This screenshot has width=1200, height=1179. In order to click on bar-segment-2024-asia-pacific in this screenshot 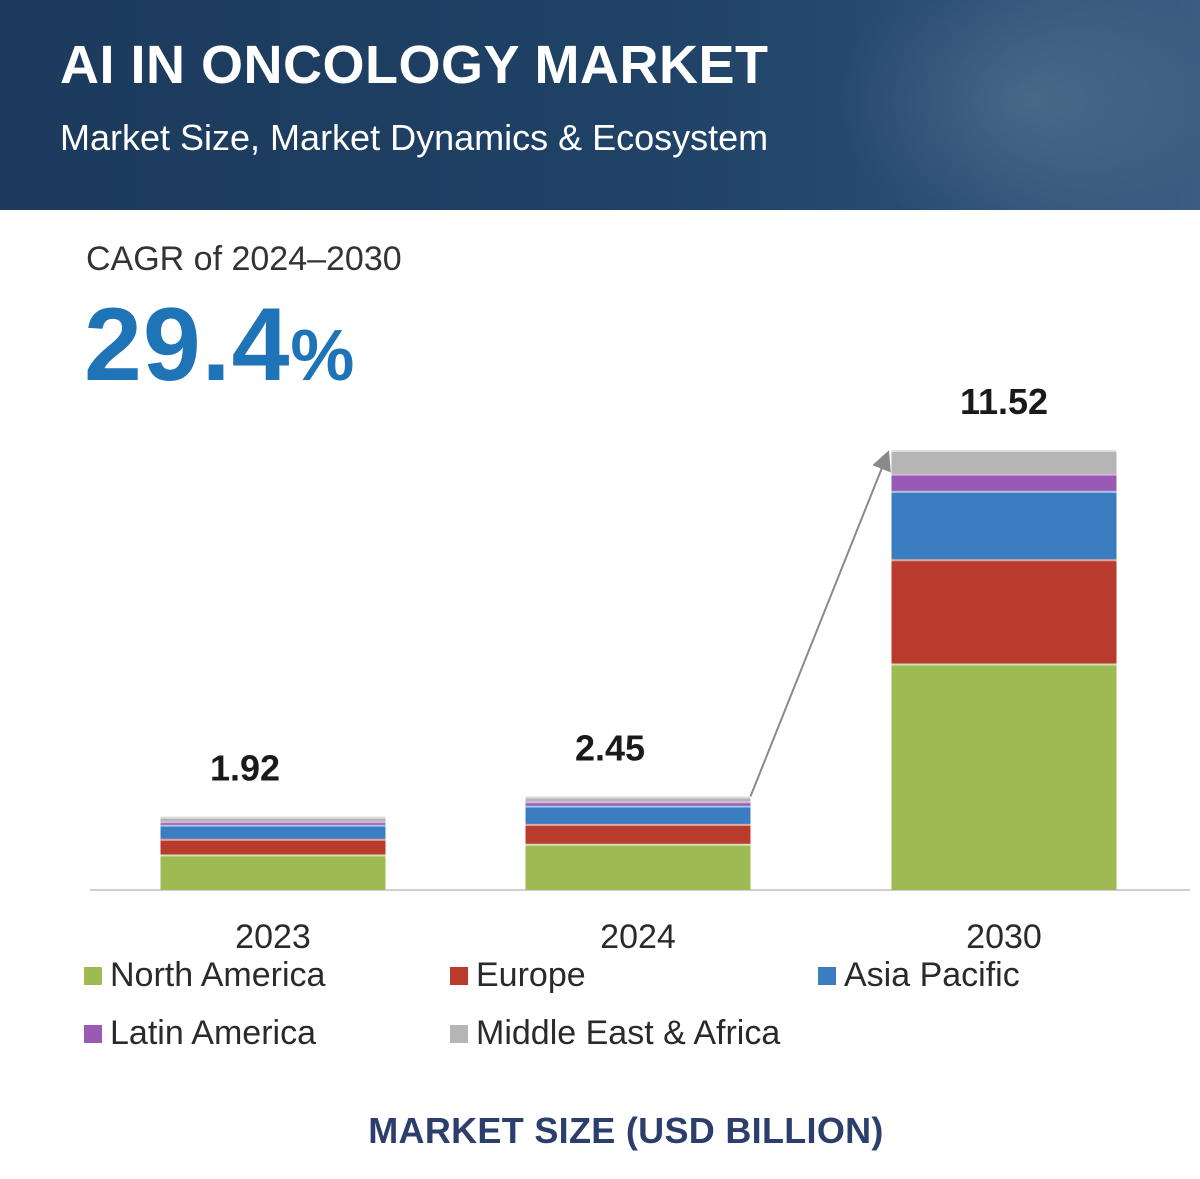, I will do `click(638, 814)`.